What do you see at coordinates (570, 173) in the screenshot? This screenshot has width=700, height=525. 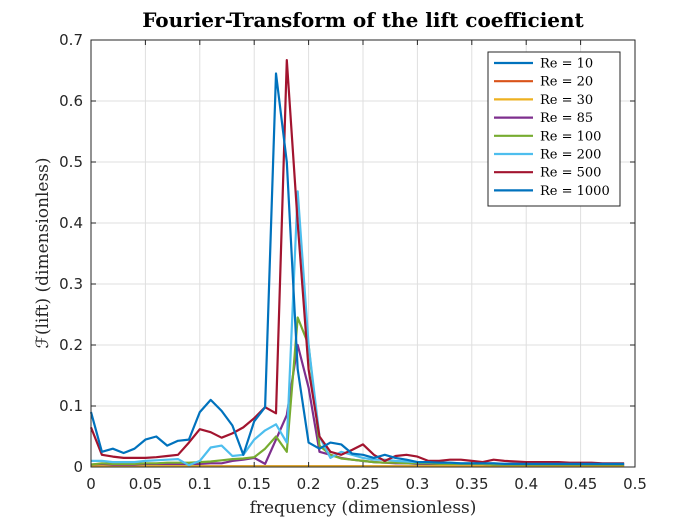 I see `legend-label: Re = 500` at bounding box center [570, 173].